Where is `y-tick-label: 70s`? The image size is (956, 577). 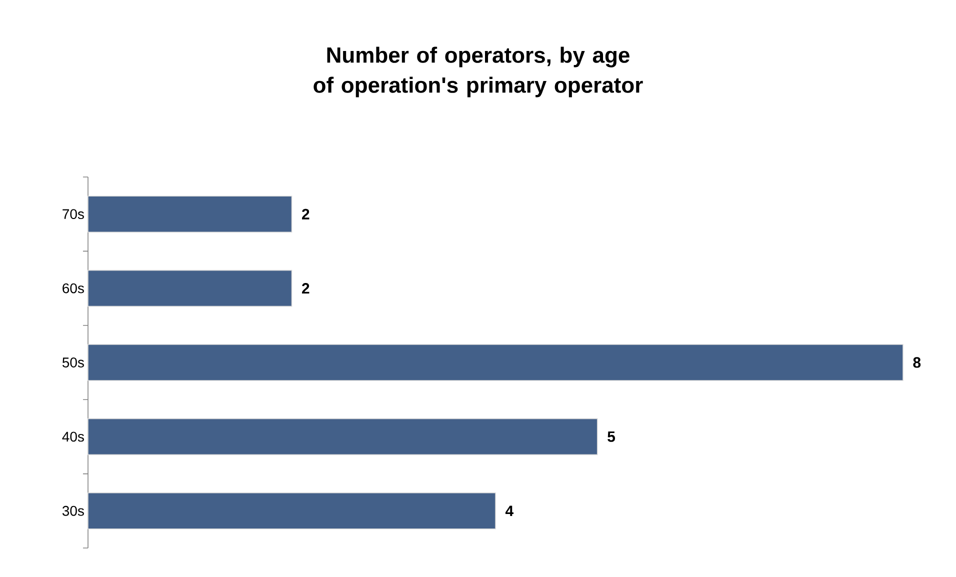
y-tick-label: 70s is located at coordinates (73, 214).